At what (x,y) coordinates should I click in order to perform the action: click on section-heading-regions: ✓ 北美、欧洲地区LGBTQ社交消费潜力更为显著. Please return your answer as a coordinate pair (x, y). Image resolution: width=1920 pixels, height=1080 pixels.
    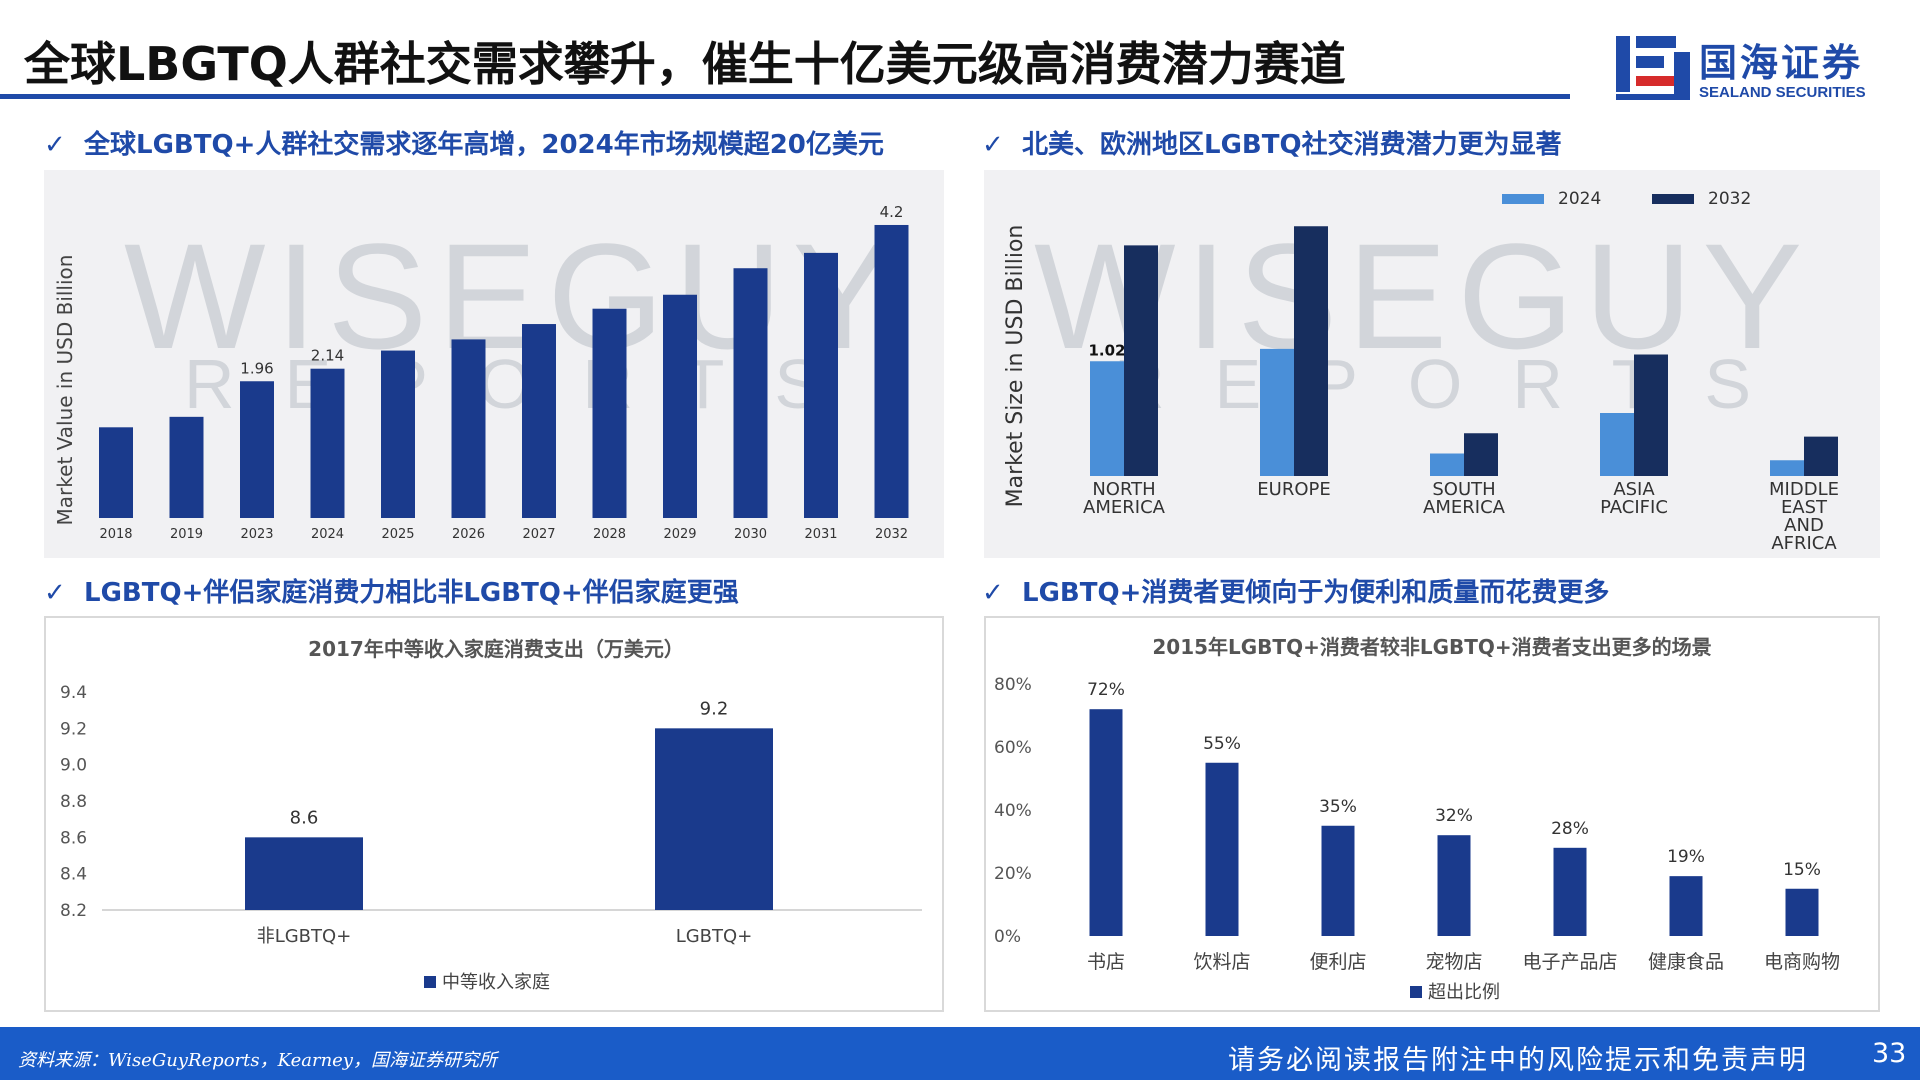
    Looking at the image, I should click on (1272, 142).